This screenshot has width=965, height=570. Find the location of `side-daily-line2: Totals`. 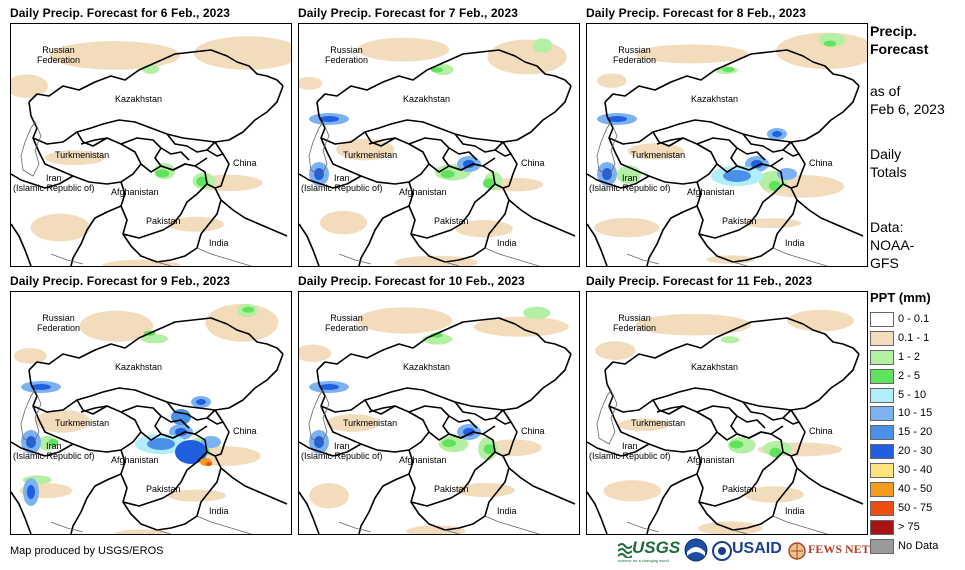

side-daily-line2: Totals is located at coordinates (888, 172).